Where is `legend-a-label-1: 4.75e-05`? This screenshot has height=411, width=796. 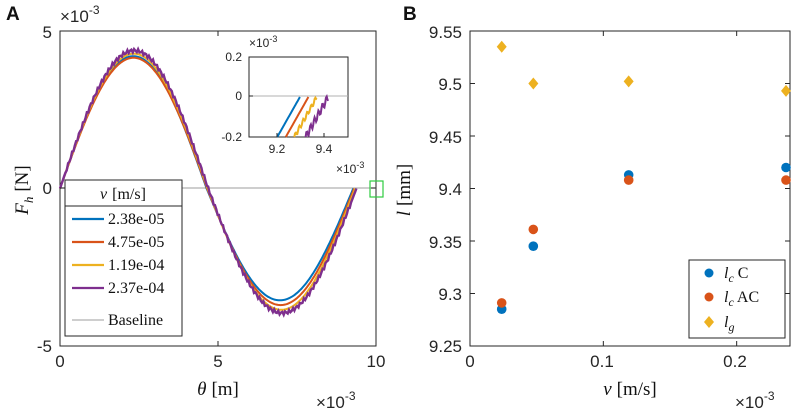
legend-a-label-1: 4.75e-05 is located at coordinates (136, 242).